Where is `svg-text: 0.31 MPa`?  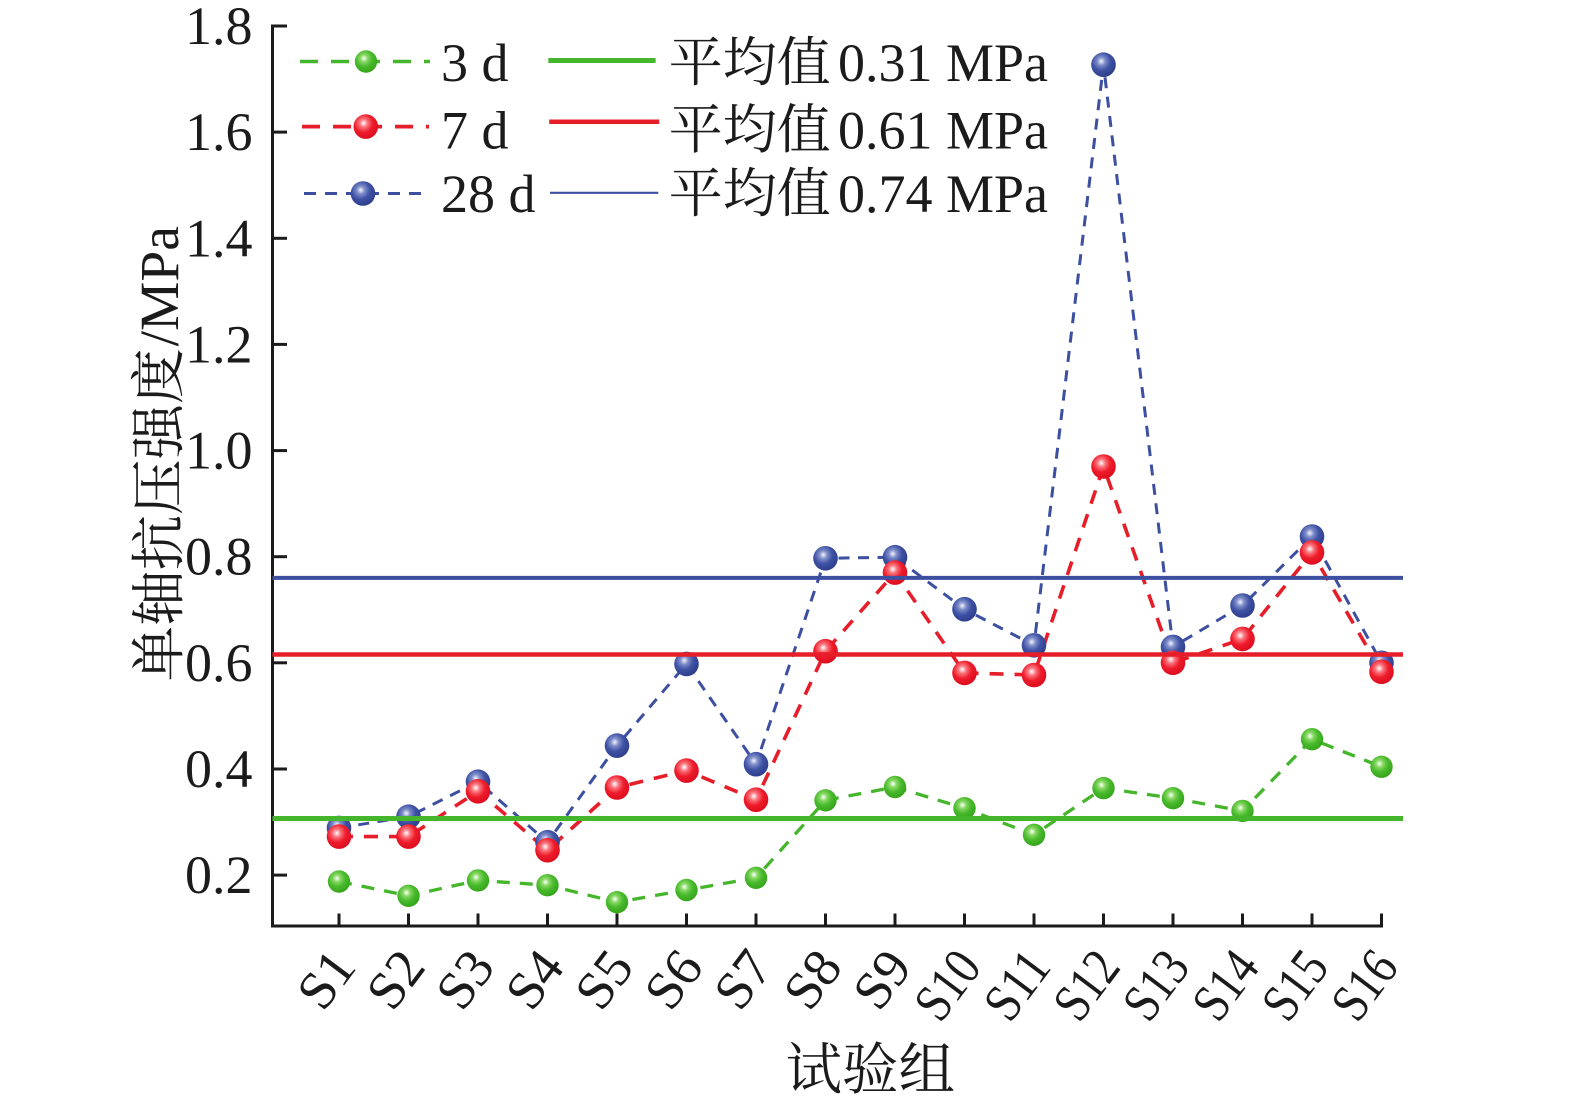 svg-text: 0.31 MPa is located at coordinates (943, 63).